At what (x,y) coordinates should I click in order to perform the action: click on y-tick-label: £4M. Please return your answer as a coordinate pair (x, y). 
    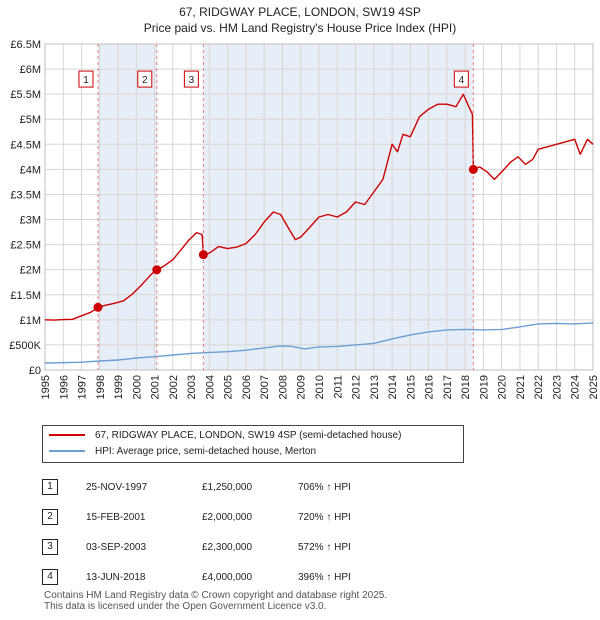
    Looking at the image, I should click on (30, 170).